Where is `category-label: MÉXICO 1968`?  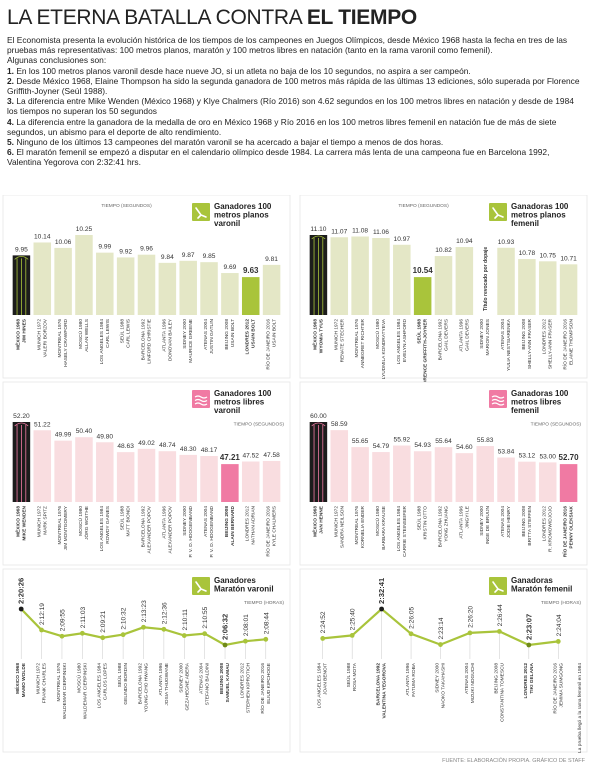 category-label: MÉXICO 1968 is located at coordinates (17, 521).